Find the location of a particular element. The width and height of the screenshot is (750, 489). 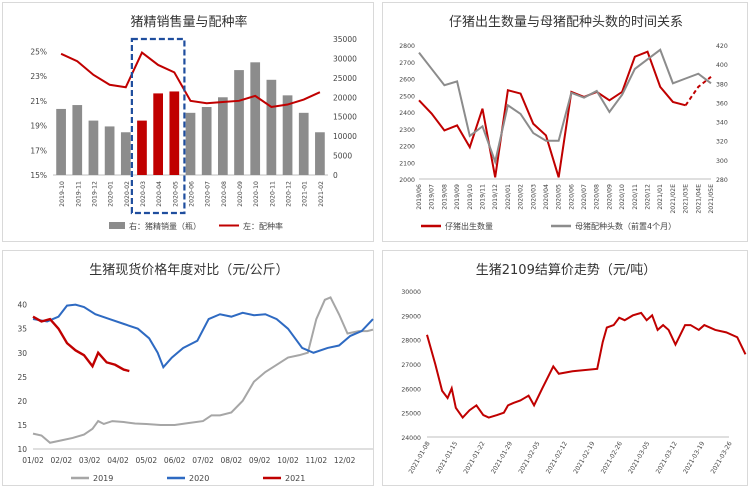

legend: 仔猪出生数量 母猪配种头数（前置4个月） is located at coordinates (548, 226).